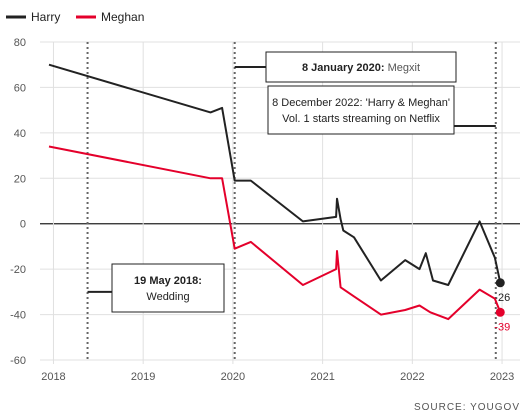 This screenshot has height=418, width=528. I want to click on anno-text: Wedding, so click(167, 297).